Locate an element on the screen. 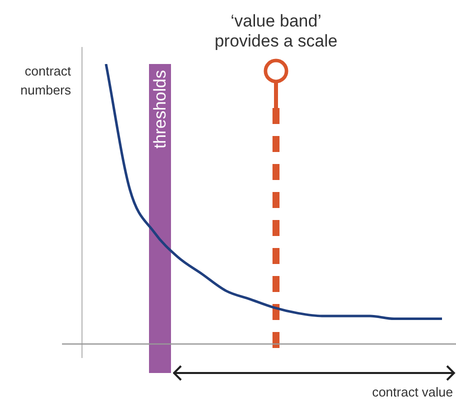  text: ‘value band’ provides a scale is located at coordinates (276, 31).